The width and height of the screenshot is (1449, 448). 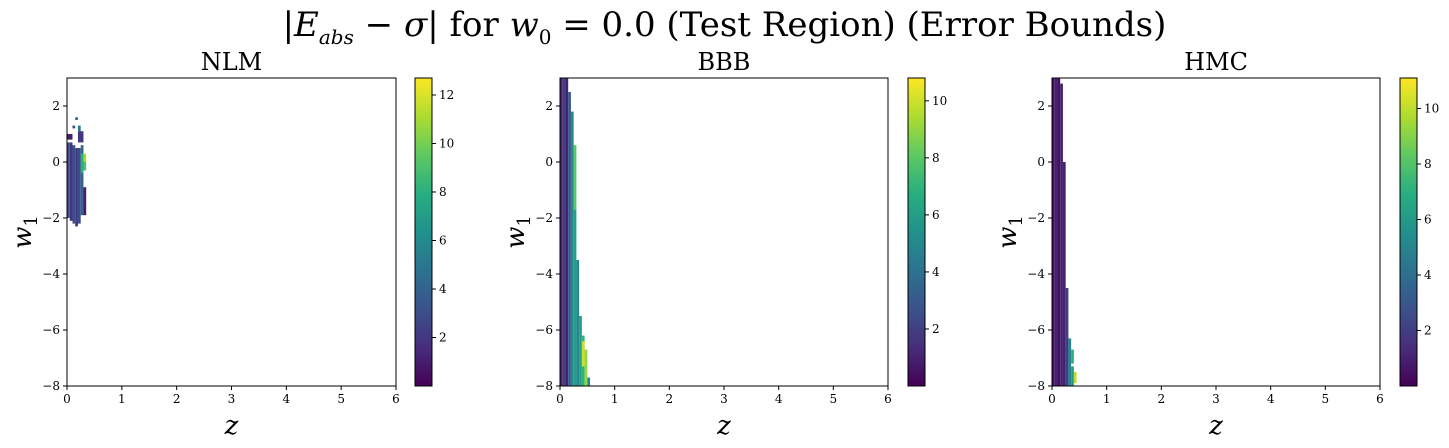 What do you see at coordinates (446, 95) in the screenshot?
I see `colorbar-tick-label: 12` at bounding box center [446, 95].